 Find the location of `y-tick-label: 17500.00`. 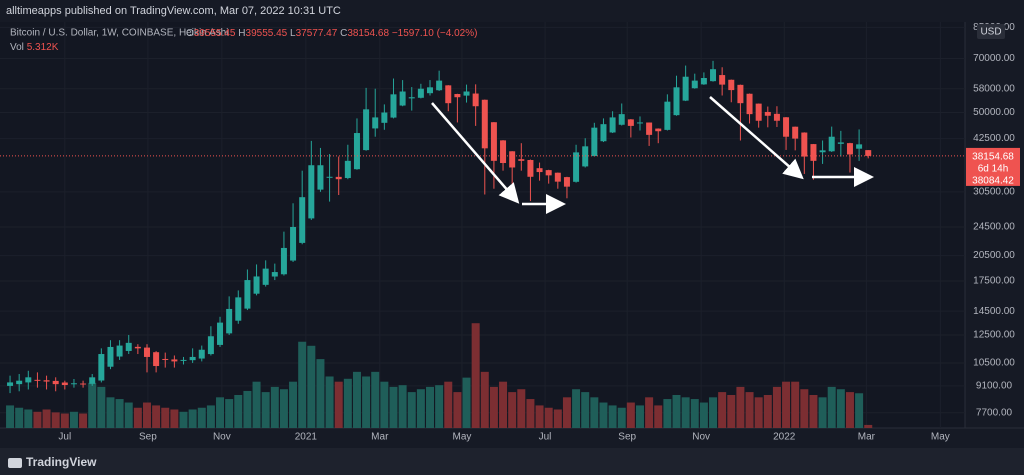

y-tick-label: 17500.00 is located at coordinates (994, 281).